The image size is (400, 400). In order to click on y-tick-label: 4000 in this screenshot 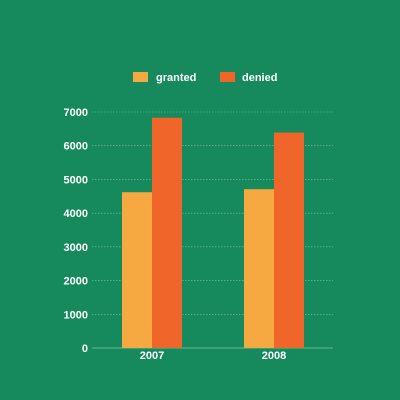, I will do `click(76, 214)`.